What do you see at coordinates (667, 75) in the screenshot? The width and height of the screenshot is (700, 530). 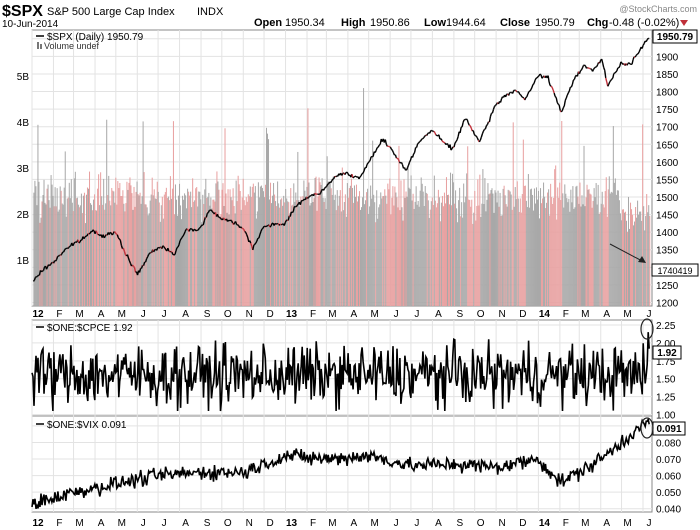 I see `price-y-tick-label: 1850` at bounding box center [667, 75].